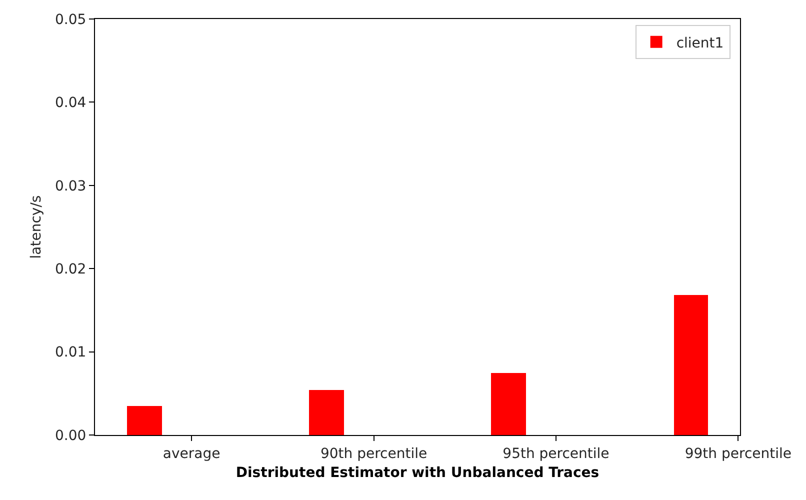  Describe the element at coordinates (70, 352) in the screenshot. I see `y-tick-label: 0.01` at that location.